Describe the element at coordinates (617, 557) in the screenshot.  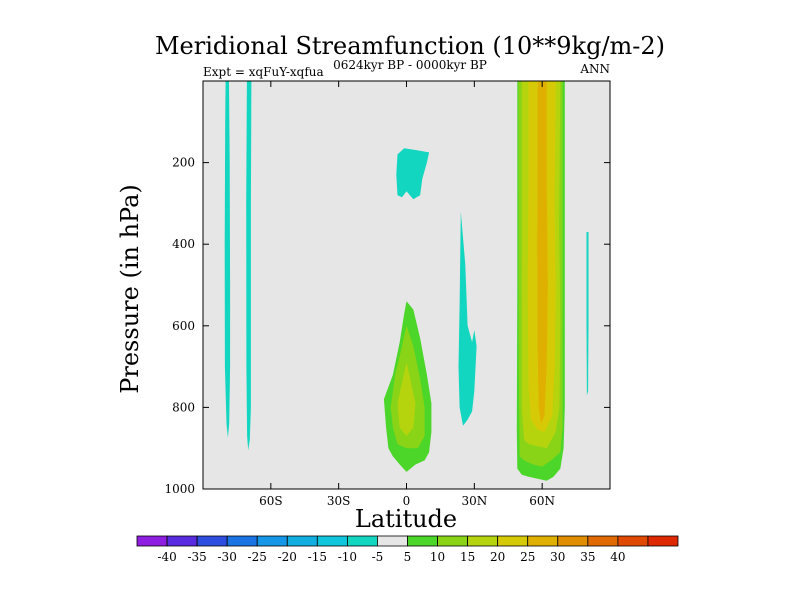
I see `colorbar-label: 40` at that location.